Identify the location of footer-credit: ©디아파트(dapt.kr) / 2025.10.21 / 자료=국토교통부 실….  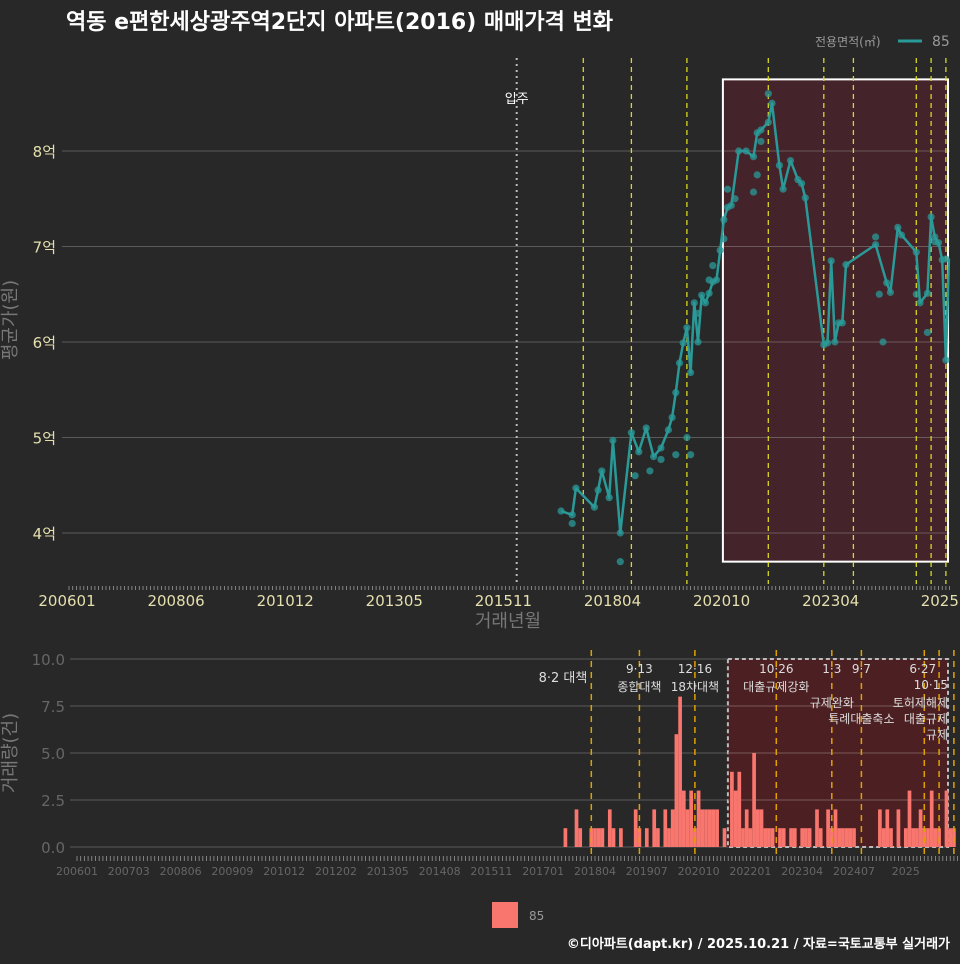
(758, 944).